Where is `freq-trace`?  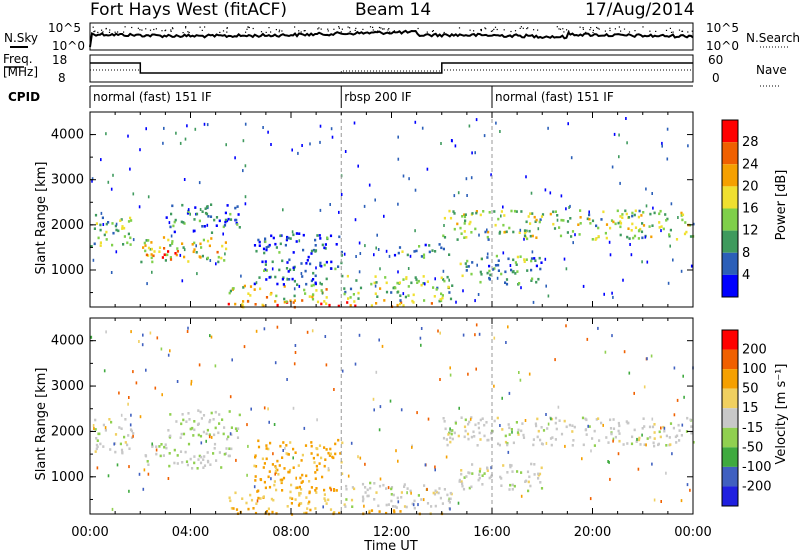
freq-trace is located at coordinates (391, 68).